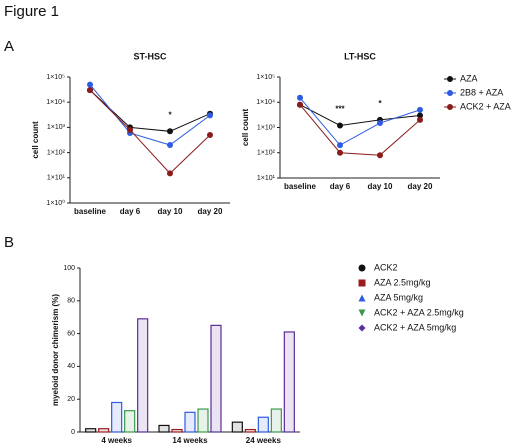 The width and height of the screenshot is (520, 446). What do you see at coordinates (386, 267) in the screenshot?
I see `legend-label: ACK2` at bounding box center [386, 267].